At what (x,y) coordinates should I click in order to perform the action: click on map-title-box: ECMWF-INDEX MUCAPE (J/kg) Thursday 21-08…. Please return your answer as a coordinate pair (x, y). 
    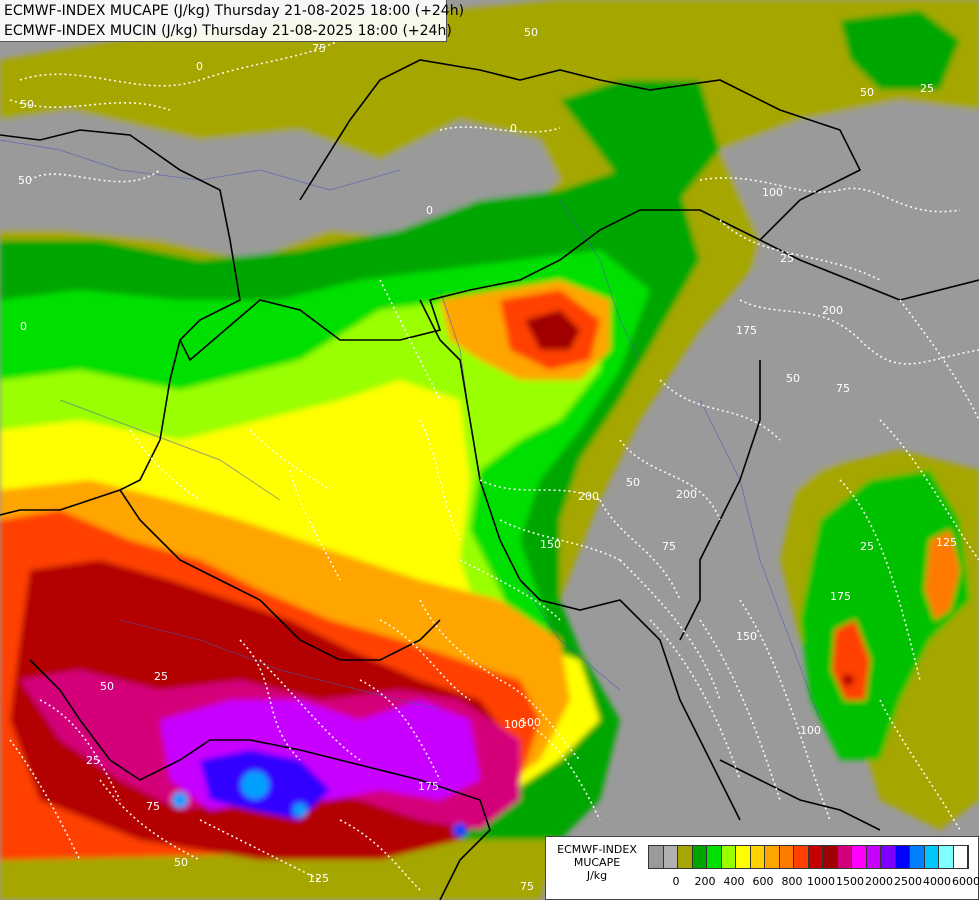
    Looking at the image, I should click on (232, 21).